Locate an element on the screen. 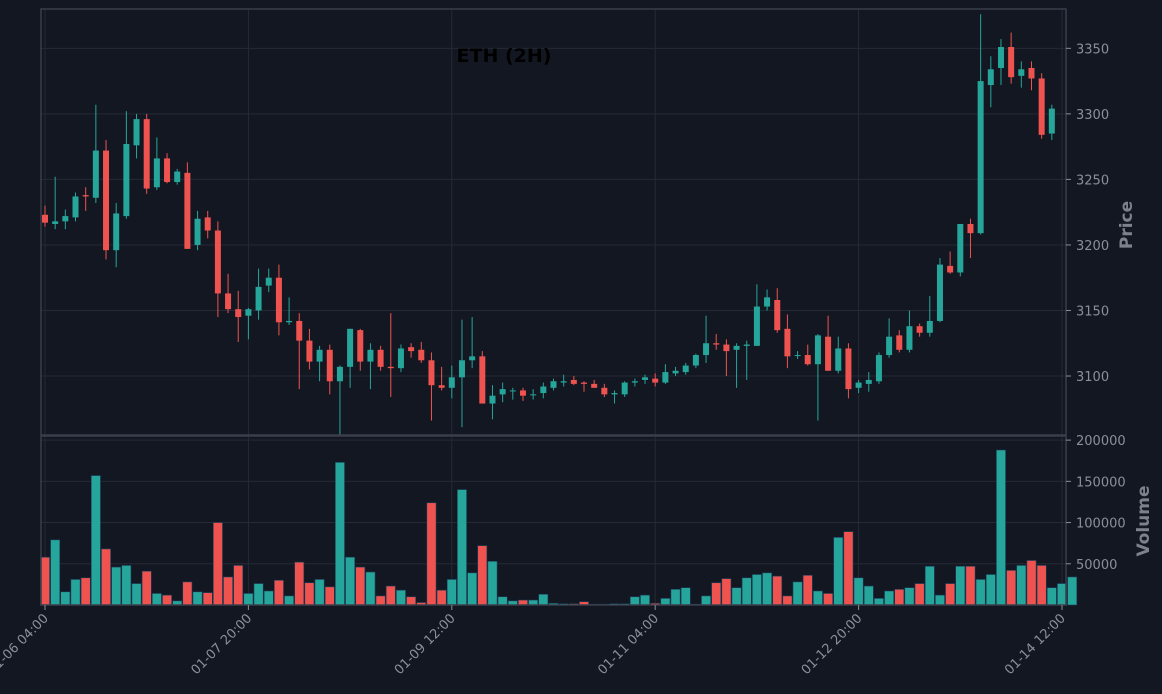  price-axis-title: Price is located at coordinates (1127, 225).